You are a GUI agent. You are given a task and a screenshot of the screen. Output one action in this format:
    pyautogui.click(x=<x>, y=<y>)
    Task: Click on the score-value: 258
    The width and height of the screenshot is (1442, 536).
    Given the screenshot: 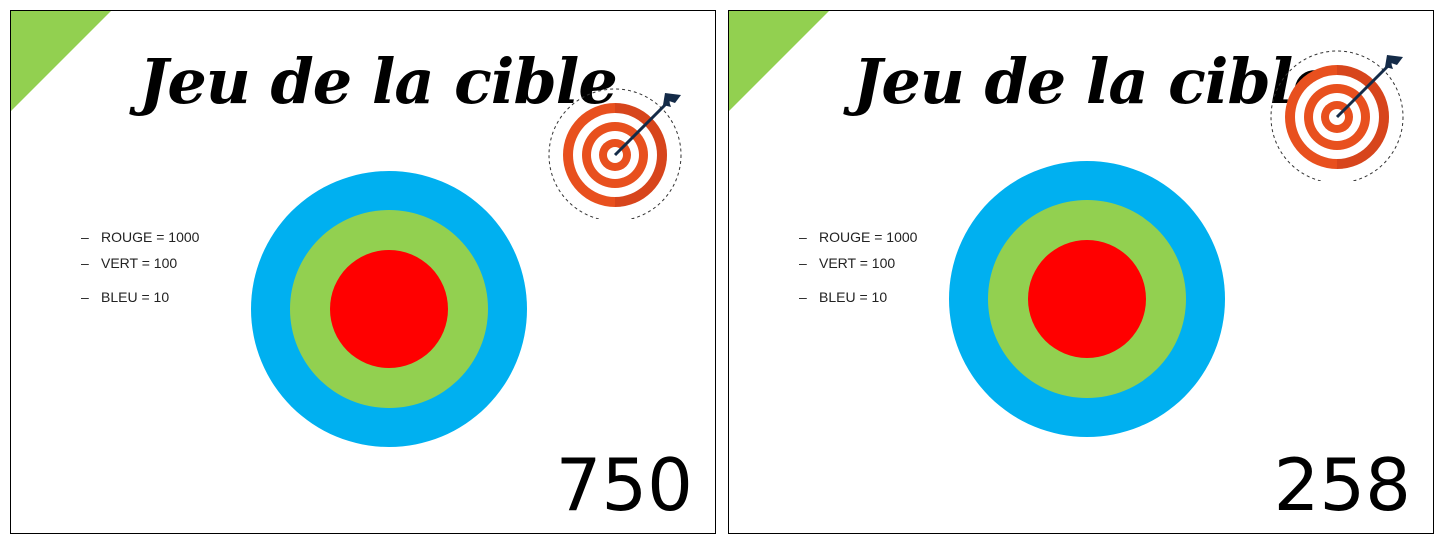 What is the action you would take?
    pyautogui.click(x=1342, y=485)
    